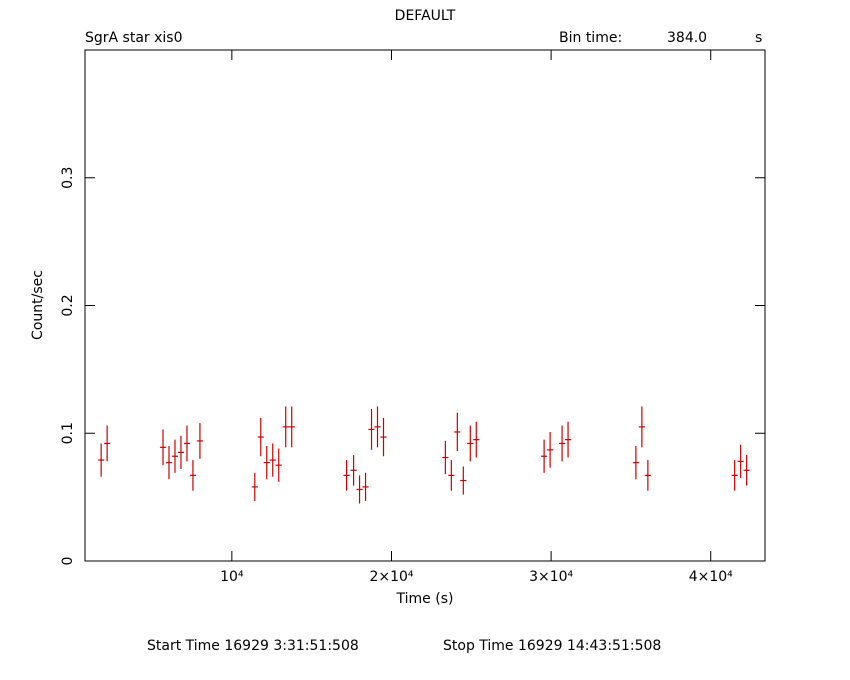 This screenshot has height=680, width=850. I want to click on chart-title: DEFAULT, so click(425, 16).